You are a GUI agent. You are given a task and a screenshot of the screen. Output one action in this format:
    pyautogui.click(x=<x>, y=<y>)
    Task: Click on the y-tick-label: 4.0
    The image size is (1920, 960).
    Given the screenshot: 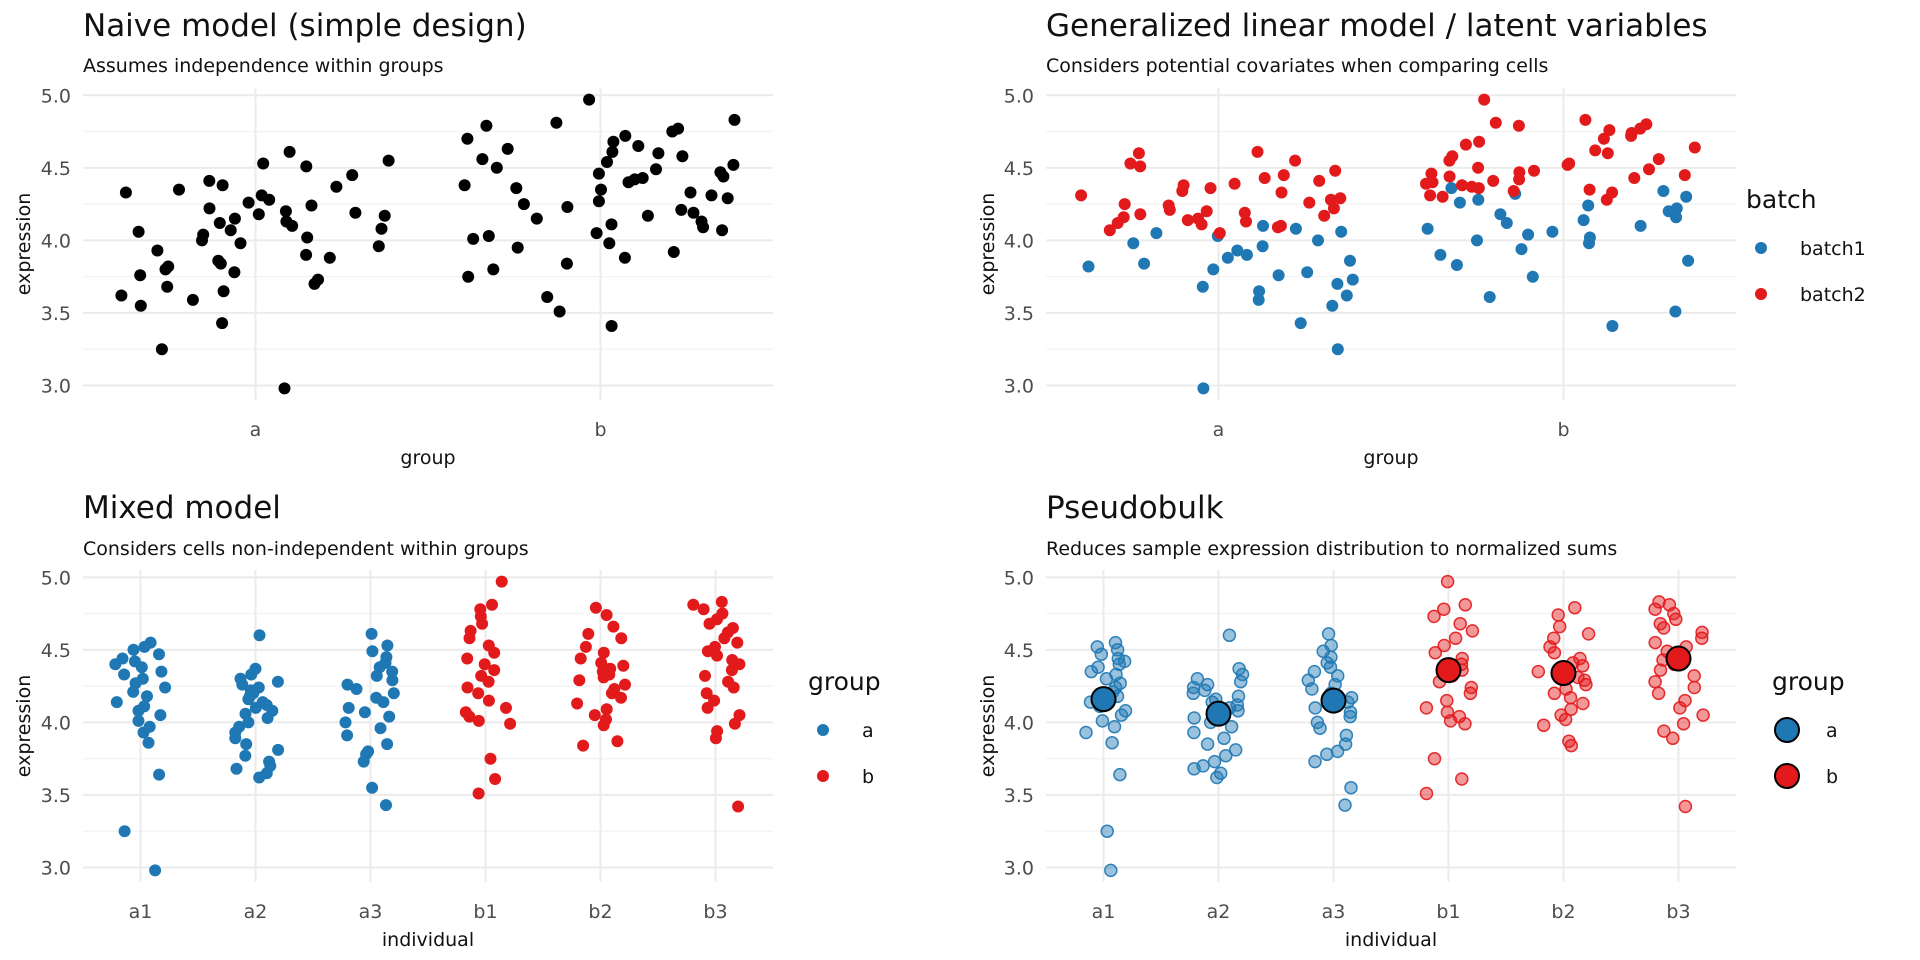 What is the action you would take?
    pyautogui.click(x=56, y=723)
    